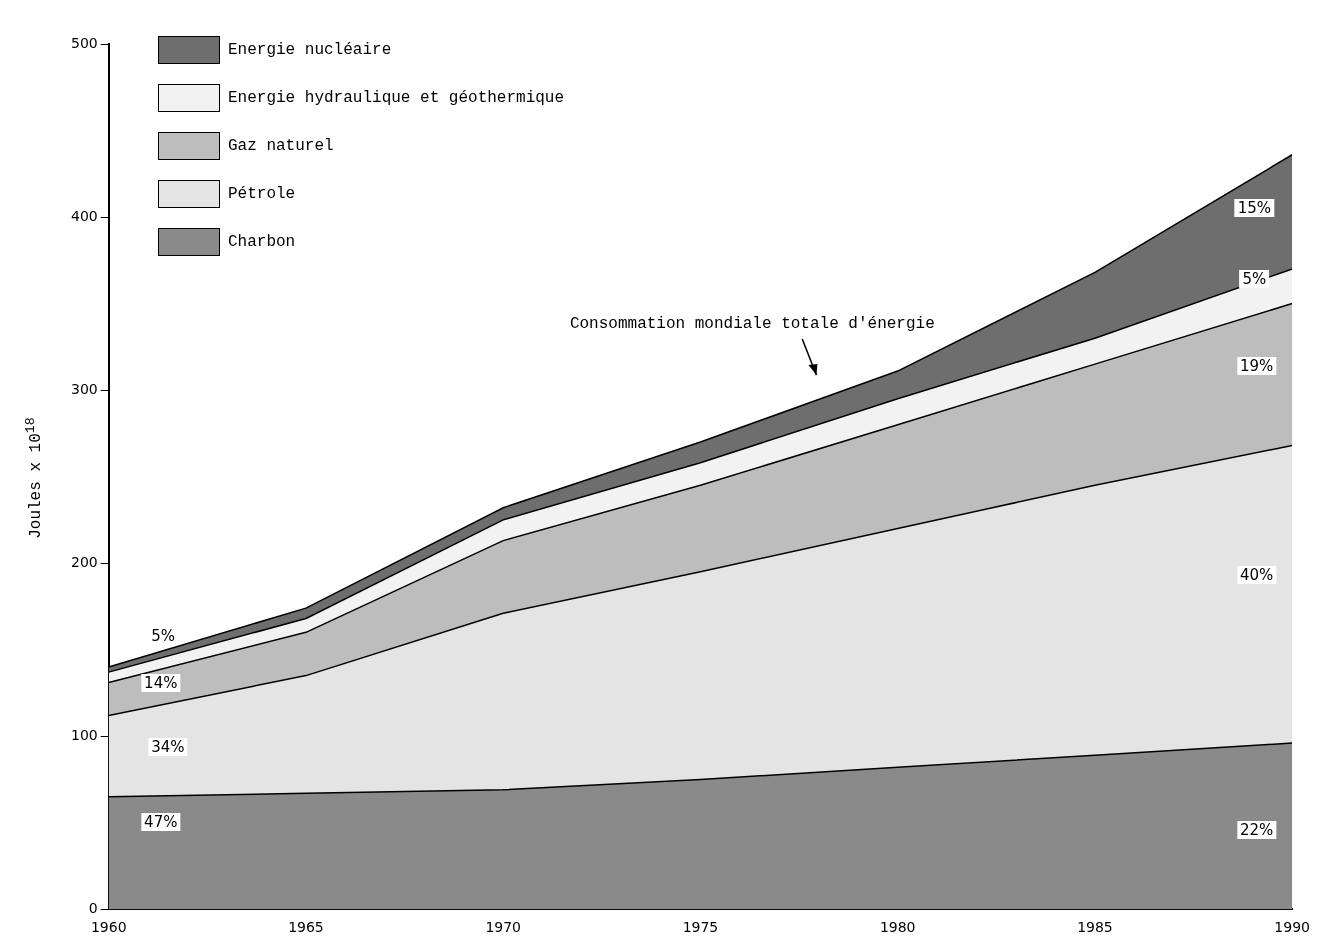  I want to click on legend-label: Energie hydraulique et géothermique, so click(396, 98).